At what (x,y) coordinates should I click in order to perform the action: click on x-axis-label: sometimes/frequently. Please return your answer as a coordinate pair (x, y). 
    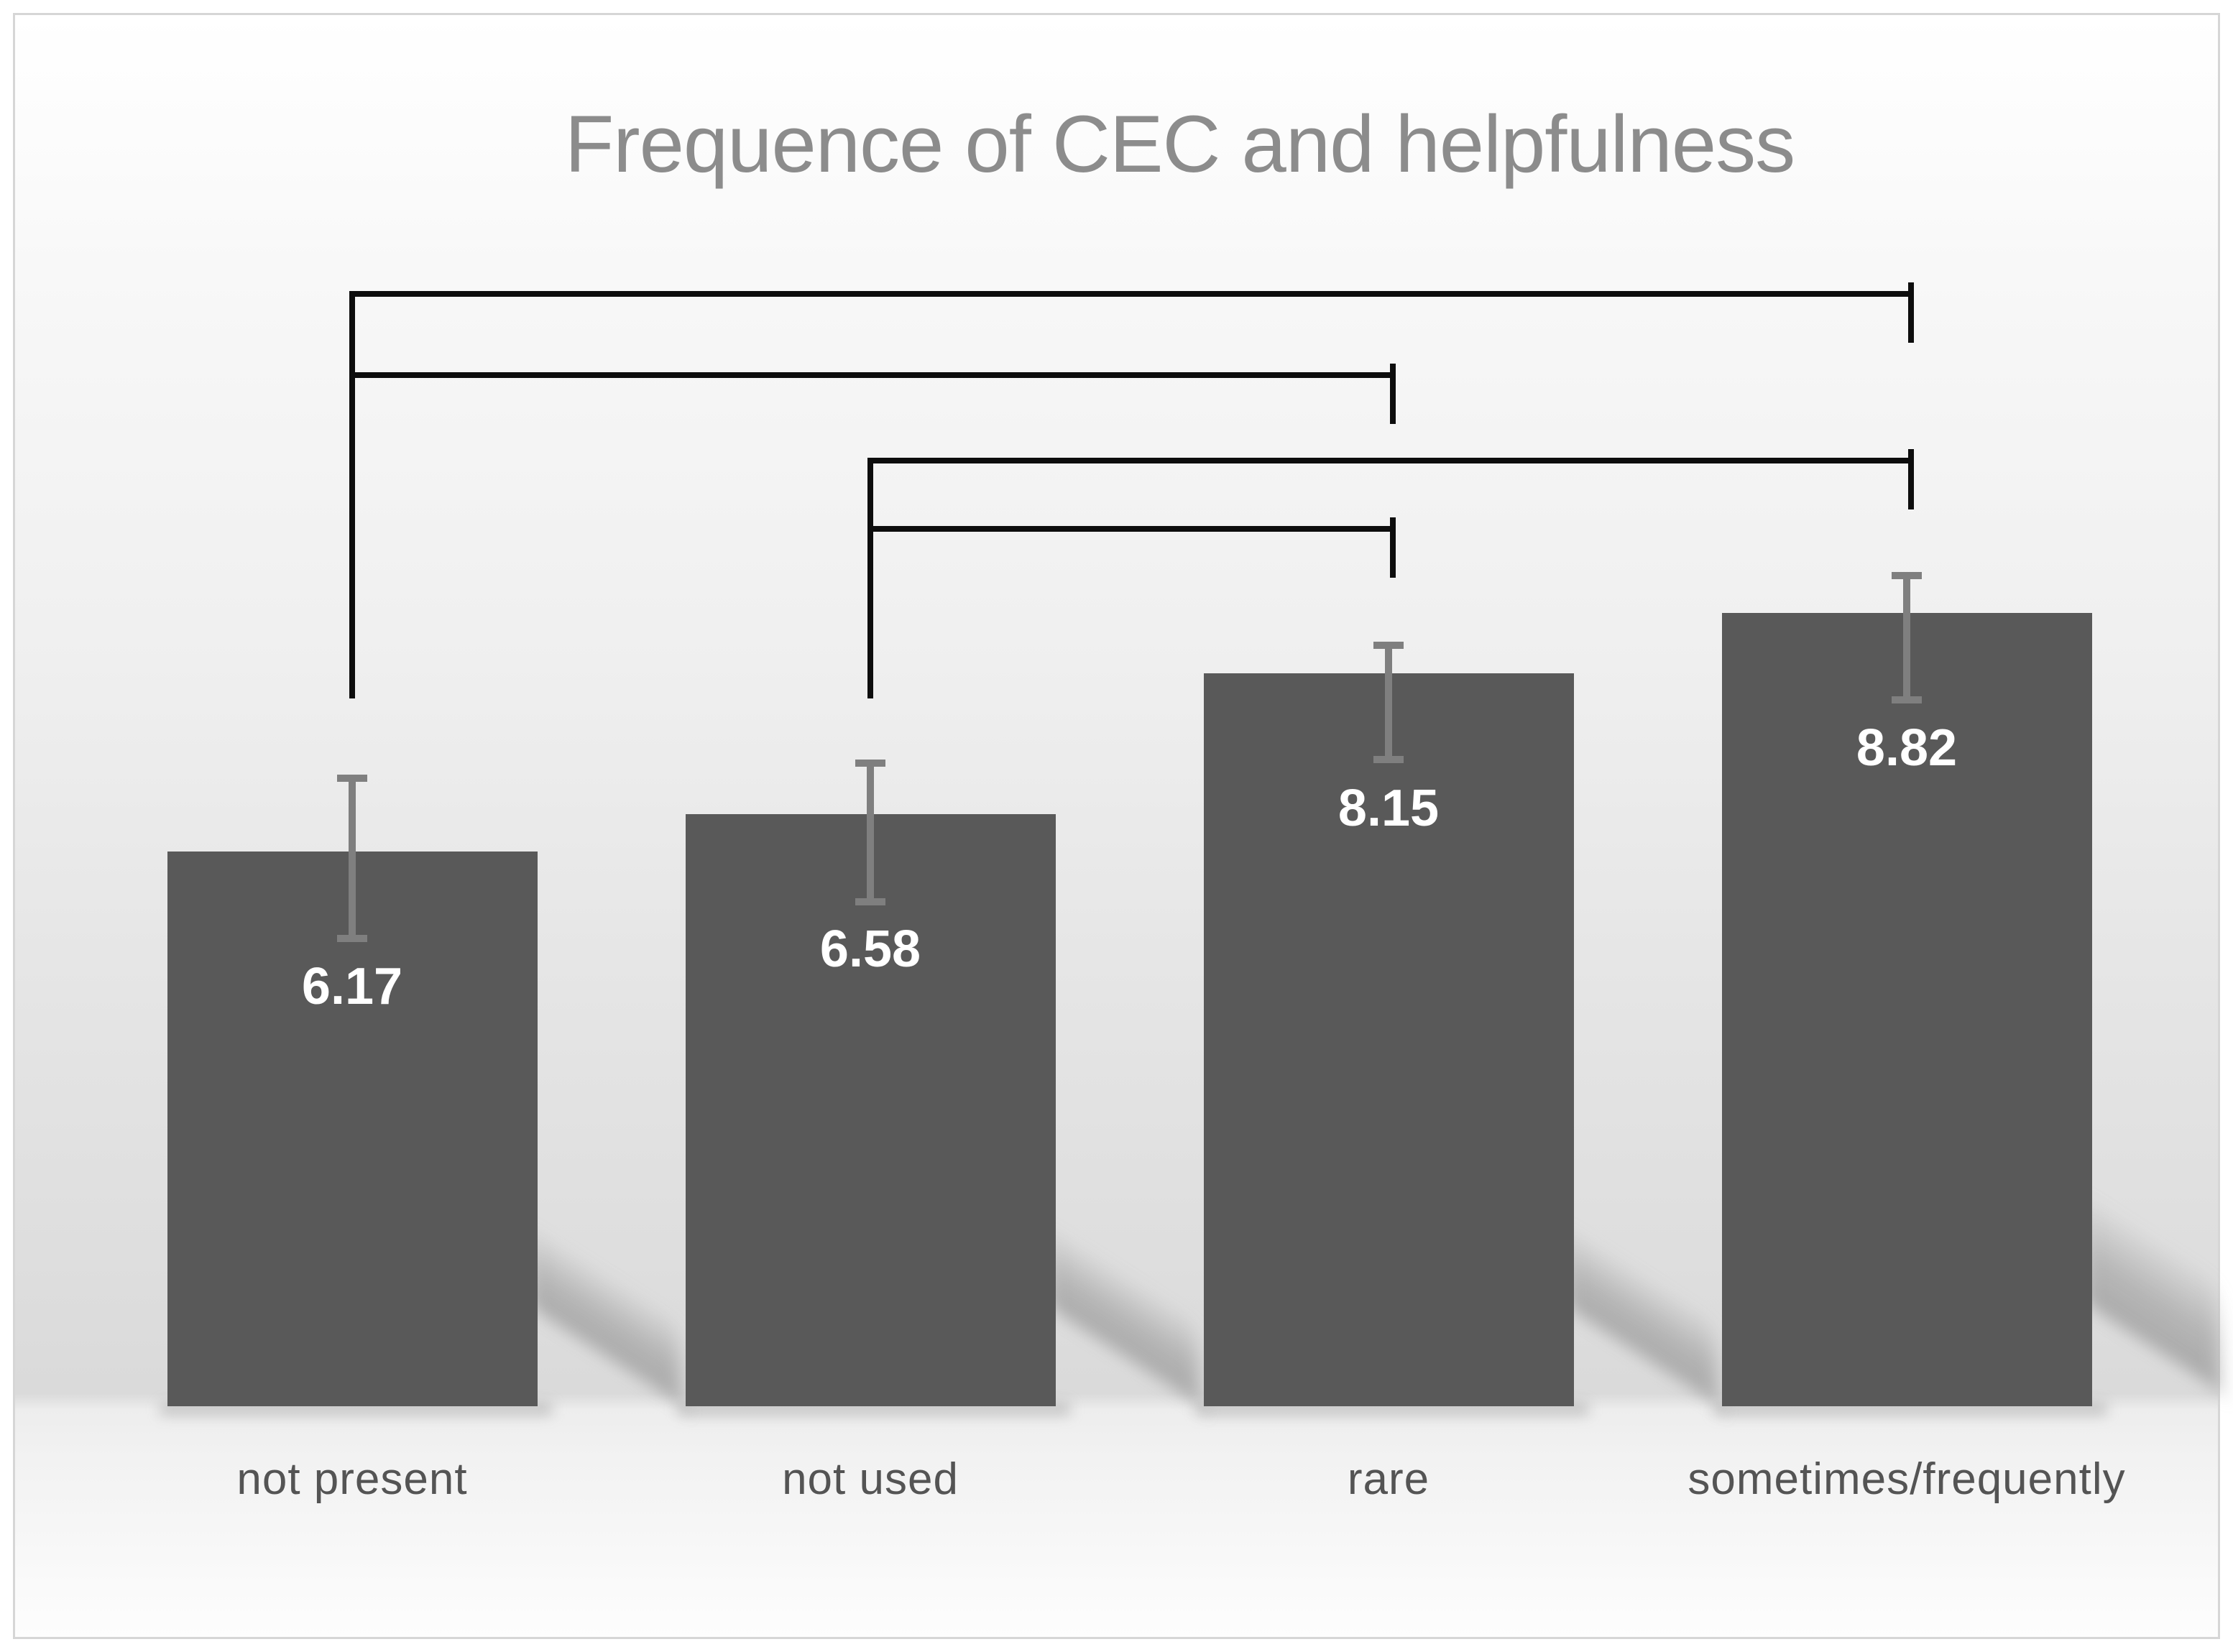
    Looking at the image, I should click on (1907, 1479).